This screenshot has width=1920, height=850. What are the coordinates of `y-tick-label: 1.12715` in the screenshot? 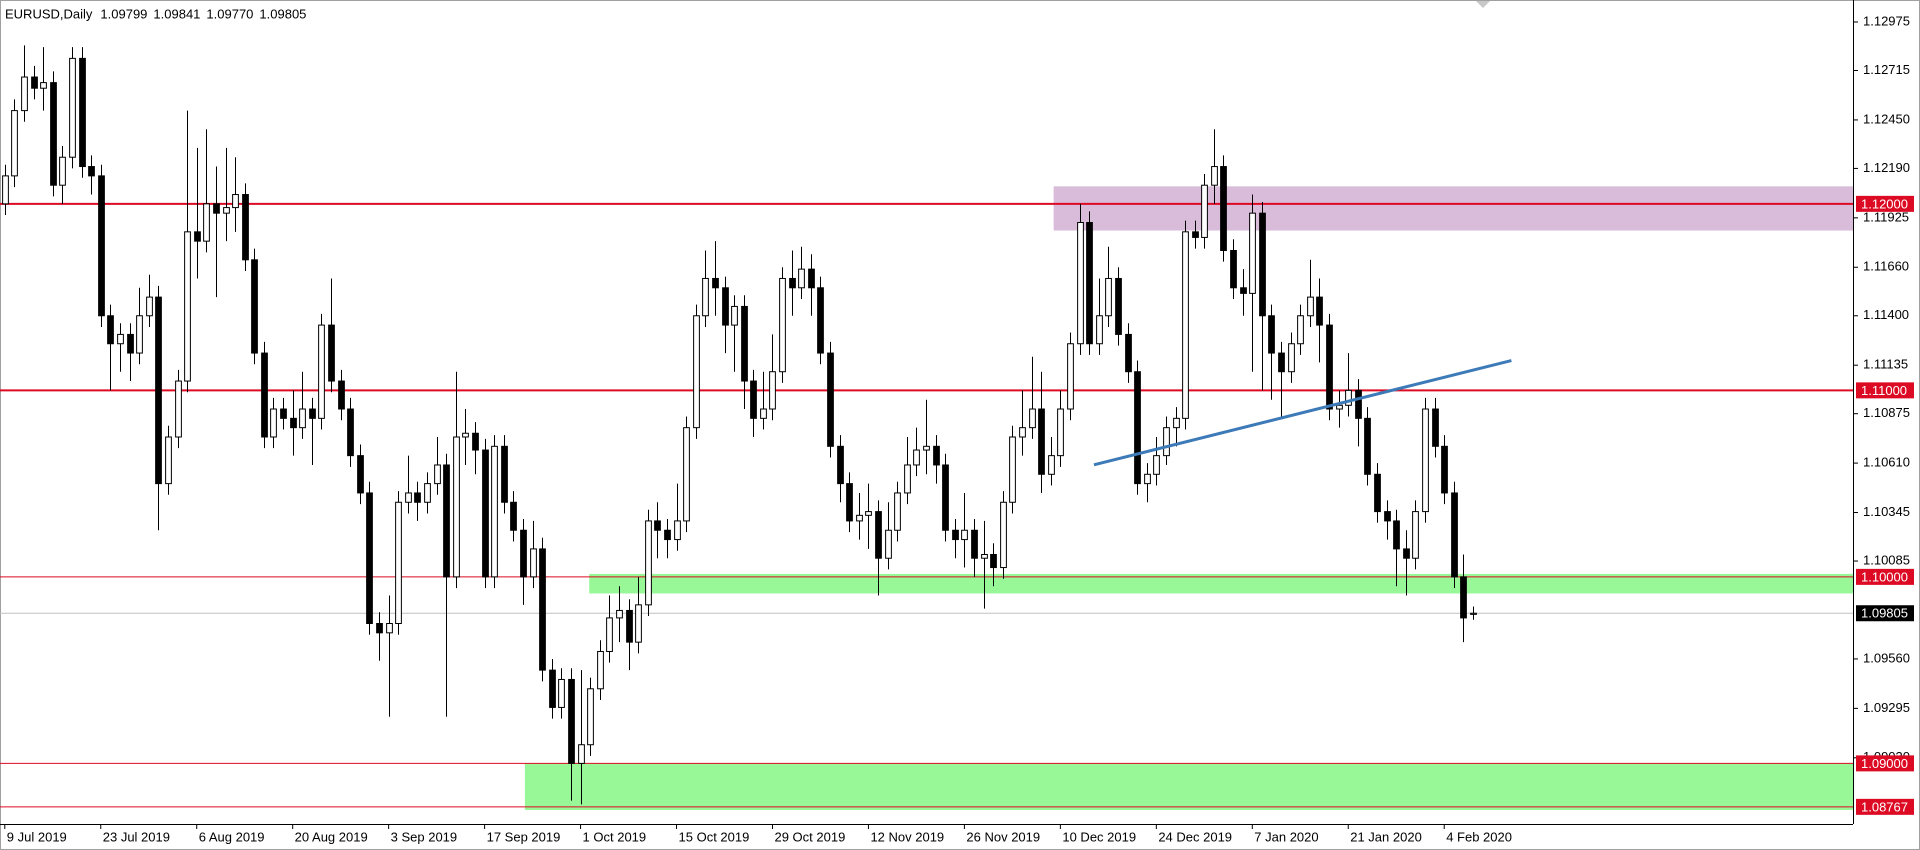 It's located at (1886, 69).